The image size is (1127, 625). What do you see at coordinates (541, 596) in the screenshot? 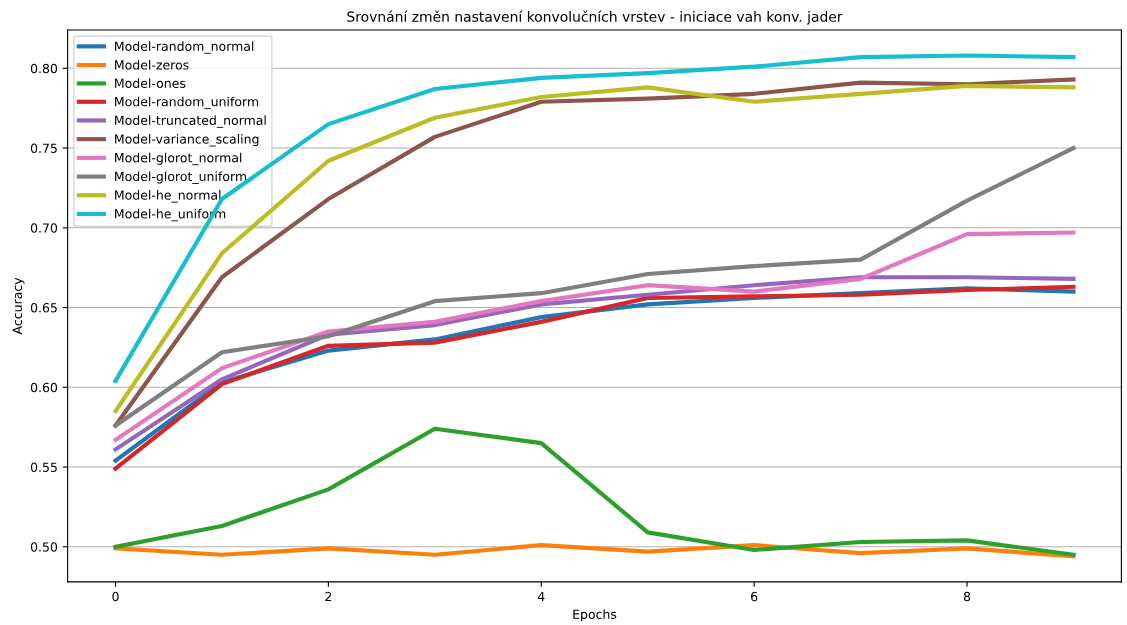
I see `x-tick-label: 4` at bounding box center [541, 596].